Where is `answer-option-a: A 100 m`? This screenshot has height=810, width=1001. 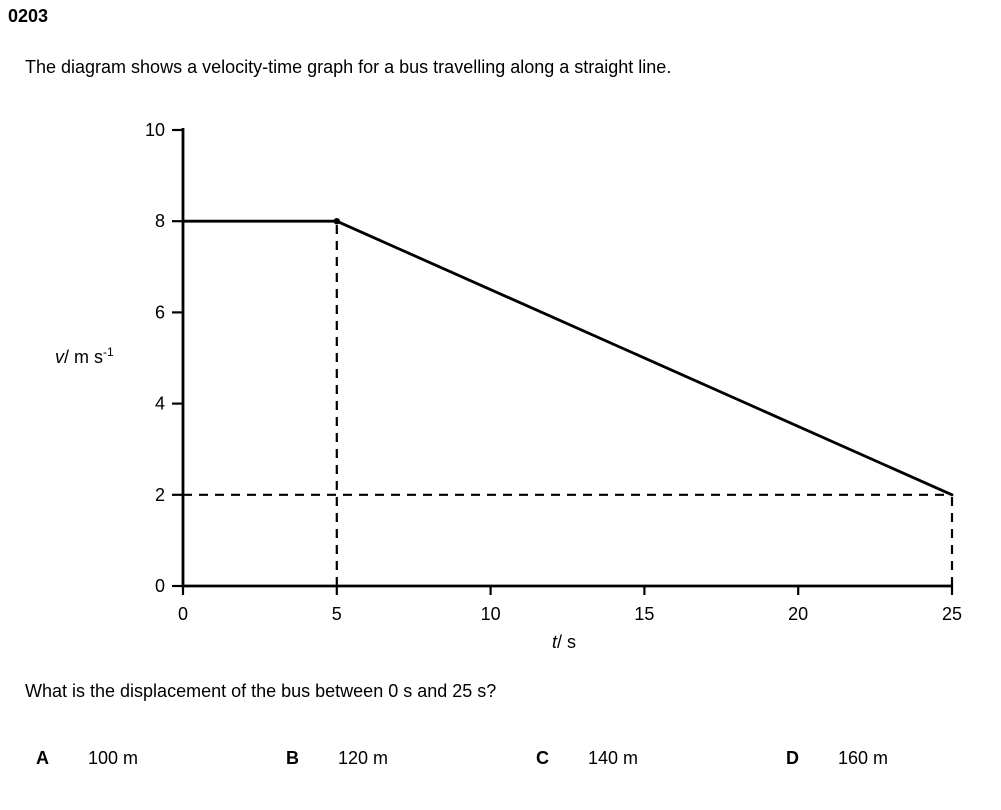
answer-option-a: A 100 m is located at coordinates (87, 758).